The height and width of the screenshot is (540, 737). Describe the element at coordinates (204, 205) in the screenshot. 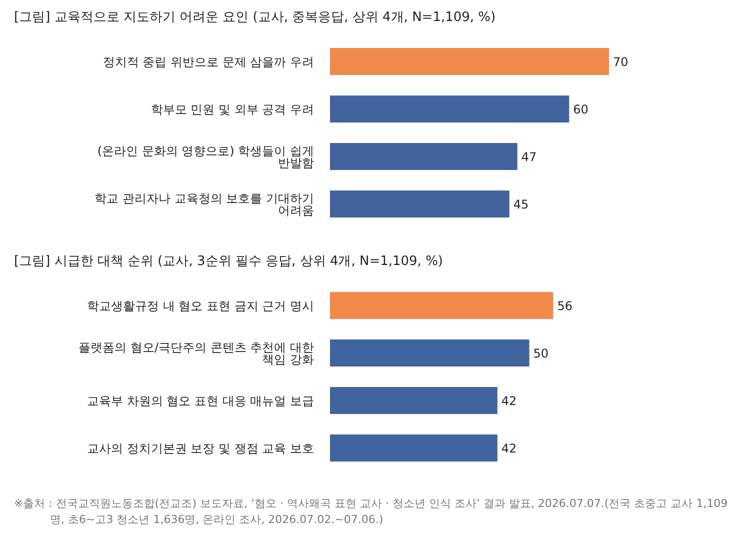

I see `y-tick-label: 학교 관리자나 교육청의 보호를 기대하기 어려움` at that location.